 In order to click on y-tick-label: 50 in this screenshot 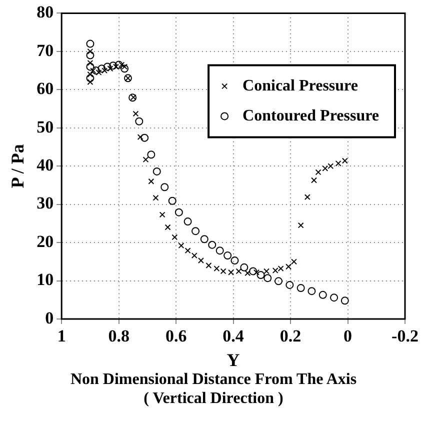, I will do `click(45, 126)`.